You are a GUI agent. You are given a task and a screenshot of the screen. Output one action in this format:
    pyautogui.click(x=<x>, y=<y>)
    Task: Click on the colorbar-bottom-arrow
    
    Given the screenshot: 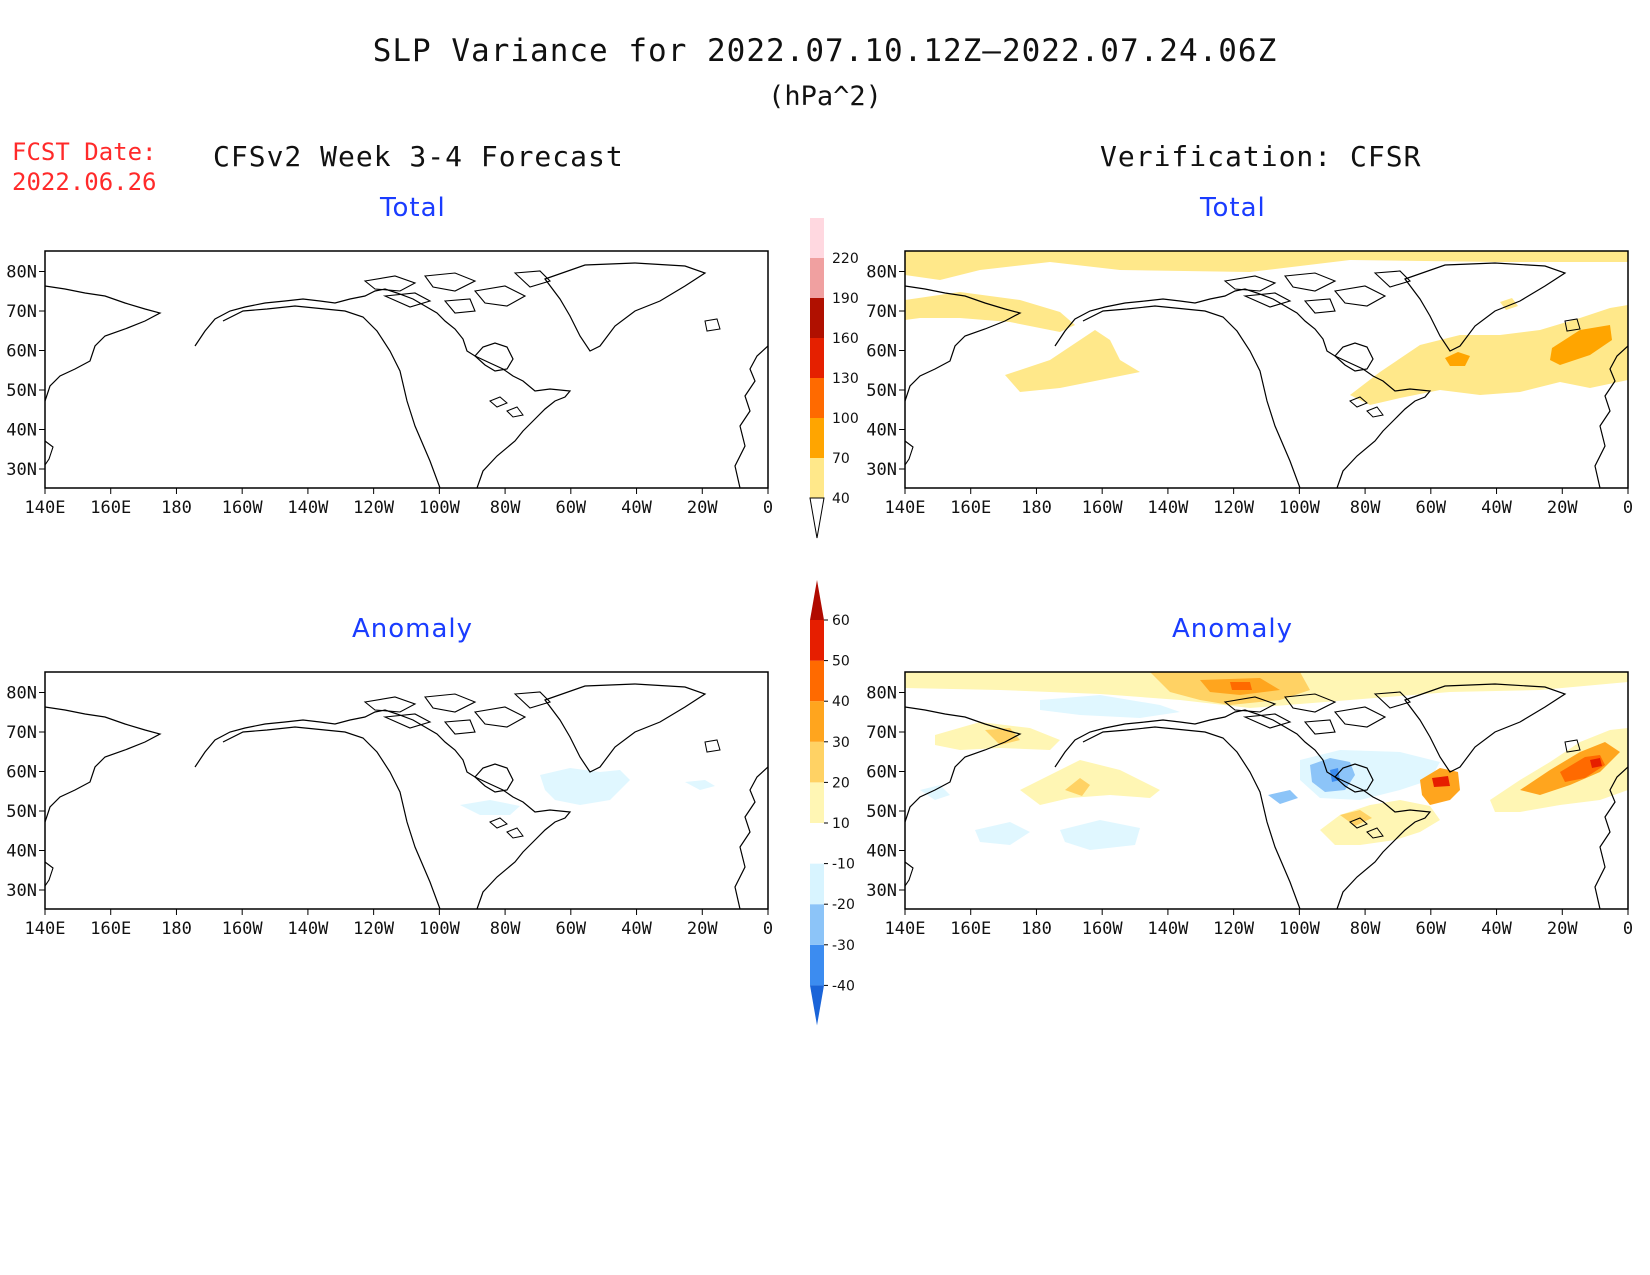 What is the action you would take?
    pyautogui.click(x=817, y=518)
    